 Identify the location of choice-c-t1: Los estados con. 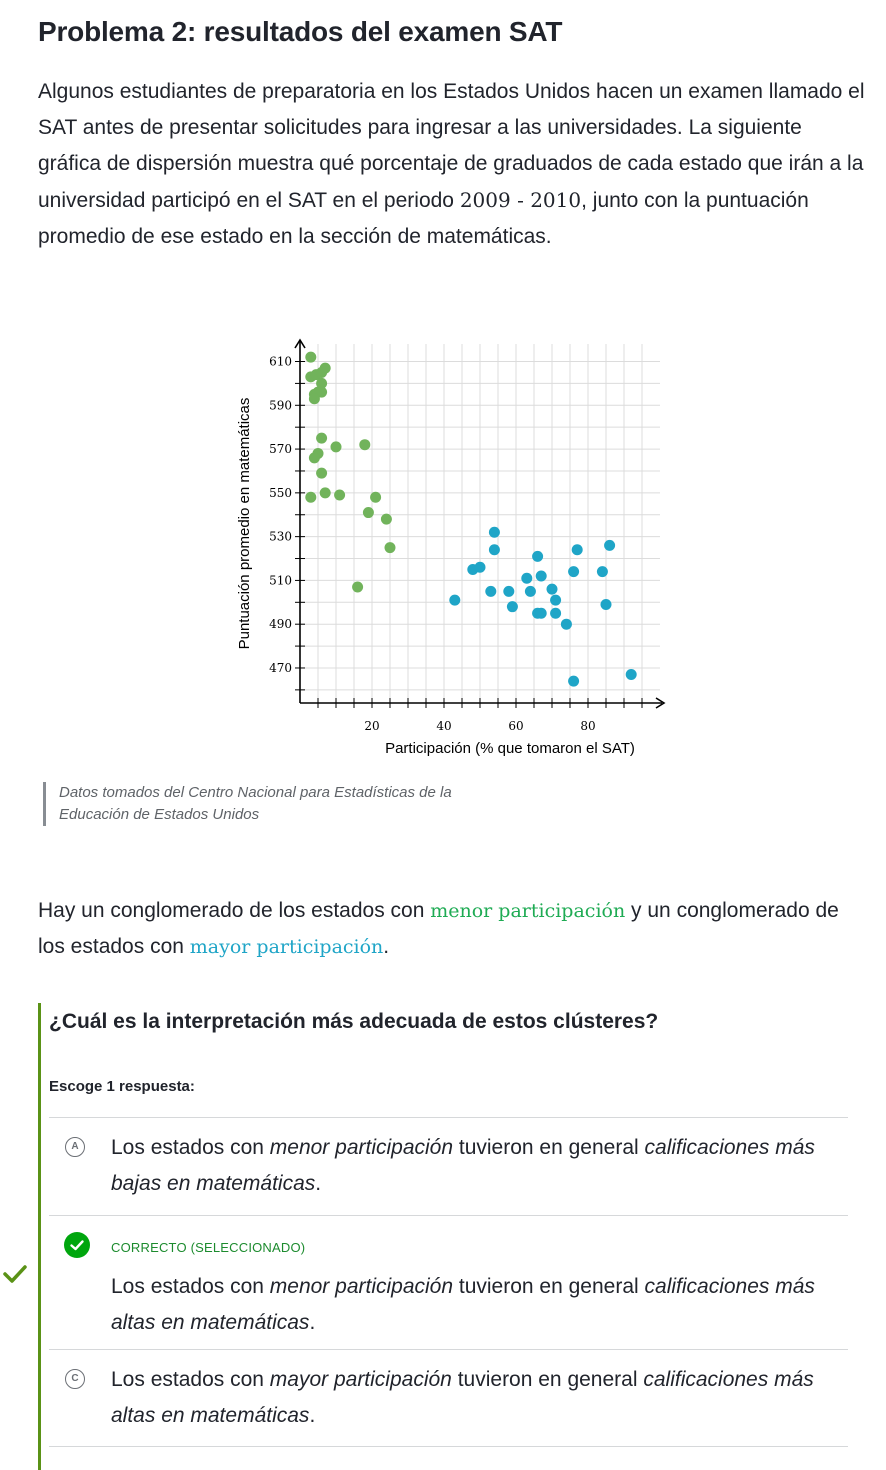
(190, 1379).